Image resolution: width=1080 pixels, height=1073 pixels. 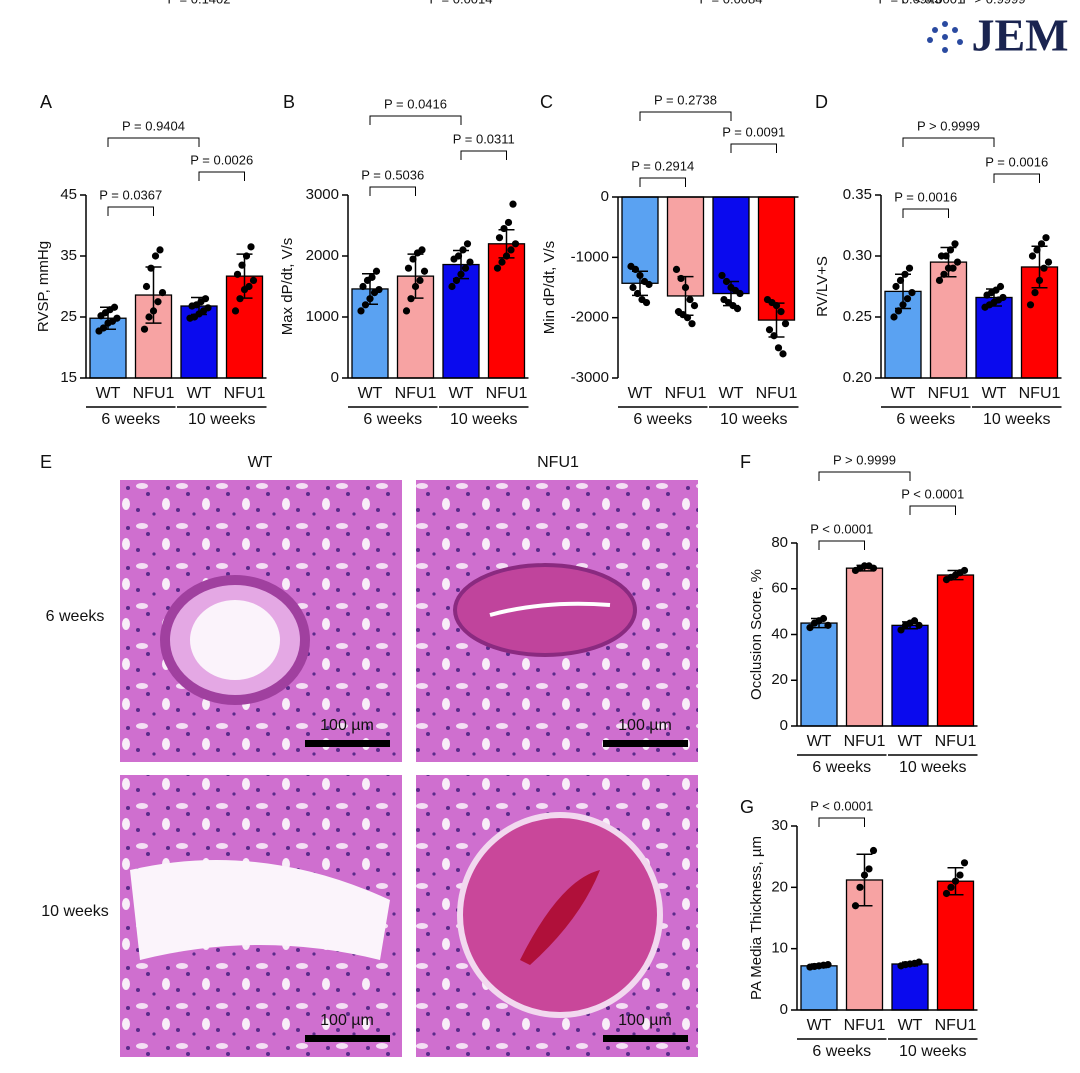 What do you see at coordinates (779, 679) in the screenshot?
I see `y-tick-label: 20` at bounding box center [779, 679].